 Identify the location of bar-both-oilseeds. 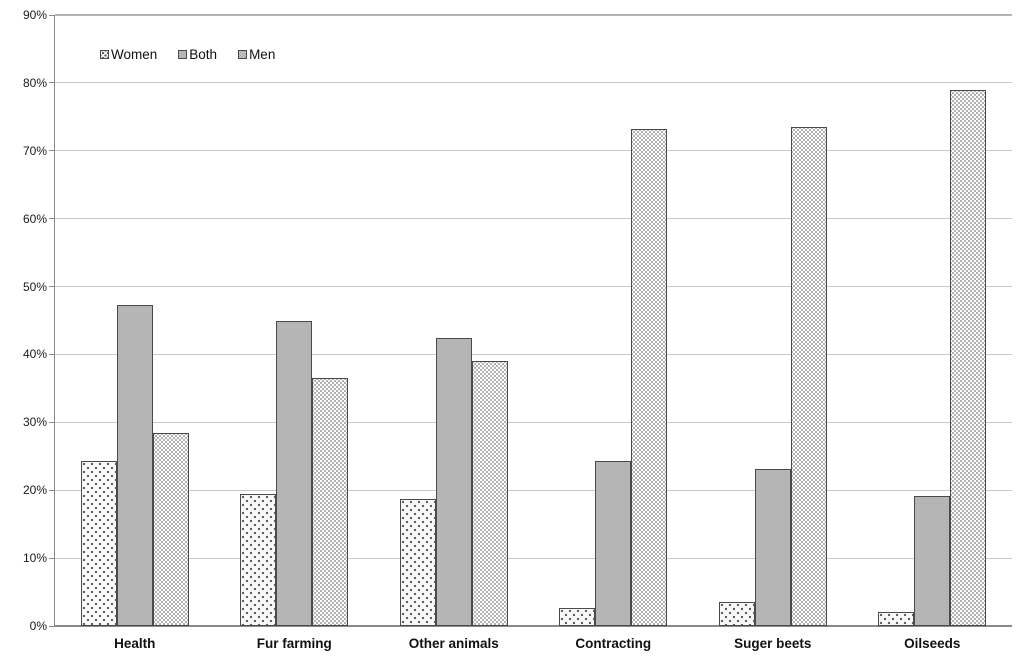
(932, 561).